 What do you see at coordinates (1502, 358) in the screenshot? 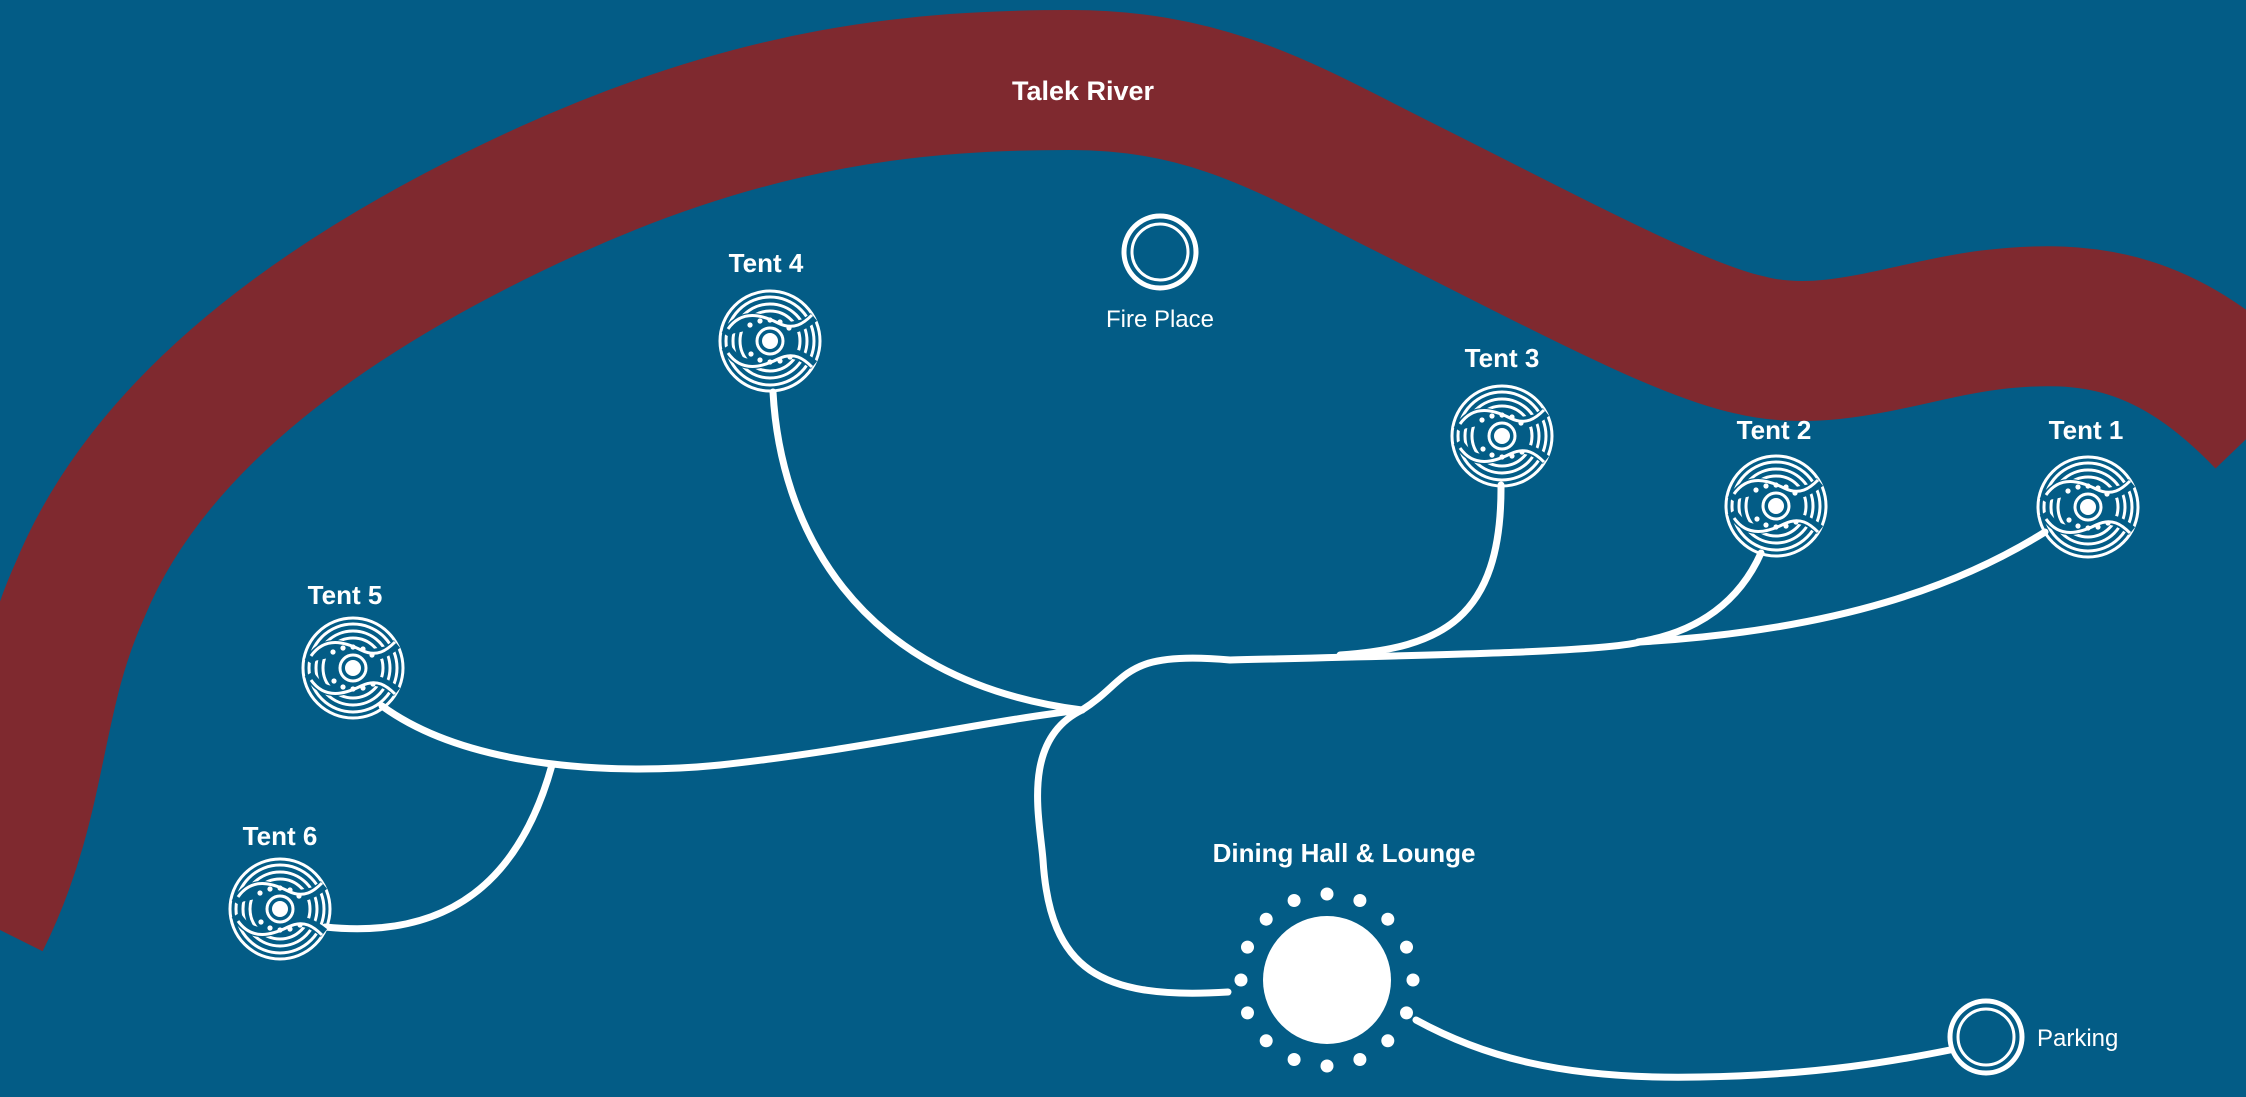
I see `tent-3-label: Tent 3` at bounding box center [1502, 358].